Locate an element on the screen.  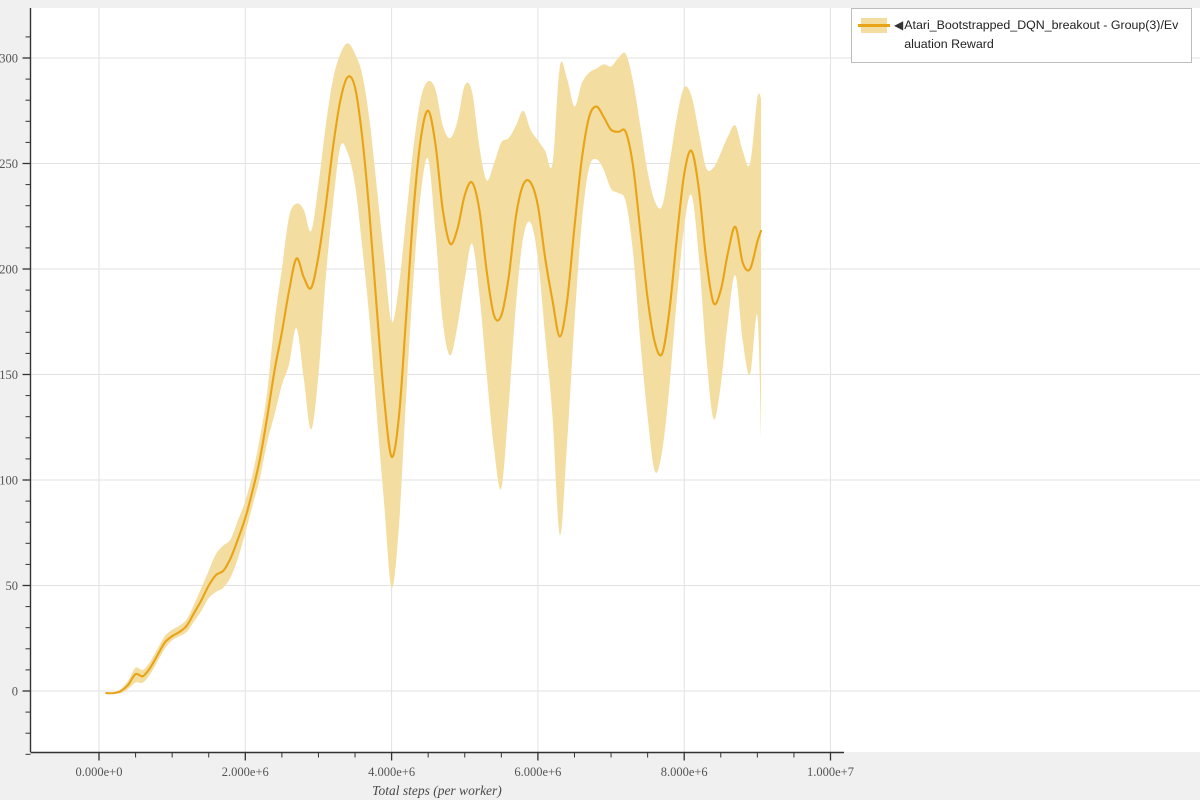
legend-line-sample is located at coordinates (874, 25).